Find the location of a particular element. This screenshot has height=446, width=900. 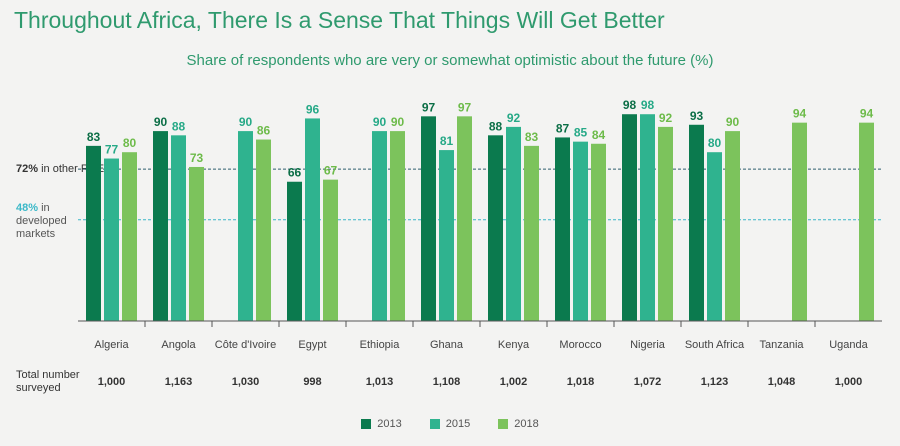

bar-nigeria-2018 is located at coordinates (665, 223).